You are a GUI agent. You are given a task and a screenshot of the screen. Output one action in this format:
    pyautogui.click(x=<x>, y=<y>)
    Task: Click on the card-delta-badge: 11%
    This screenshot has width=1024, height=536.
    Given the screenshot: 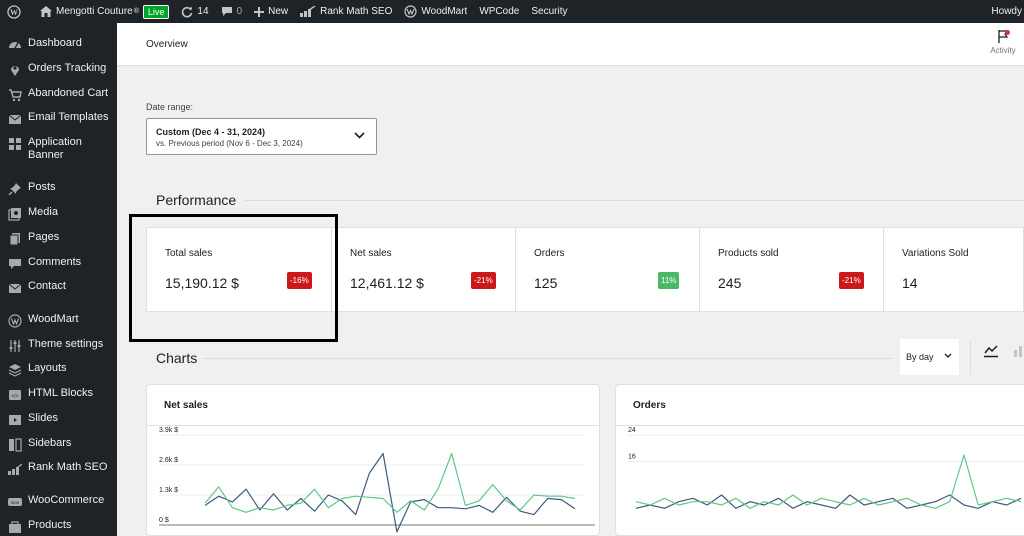 What is the action you would take?
    pyautogui.click(x=669, y=280)
    